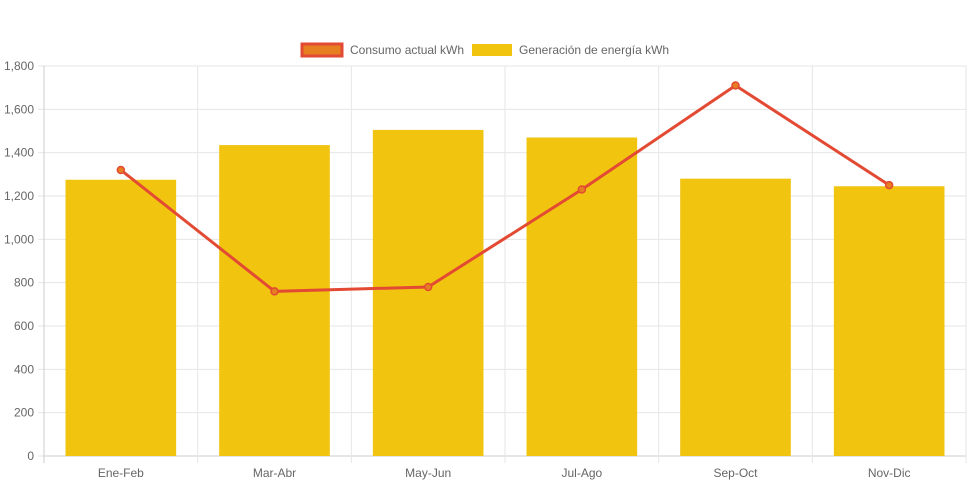 Image resolution: width=971 pixels, height=485 pixels. What do you see at coordinates (24, 326) in the screenshot?
I see `y-tick-label: 600` at bounding box center [24, 326].